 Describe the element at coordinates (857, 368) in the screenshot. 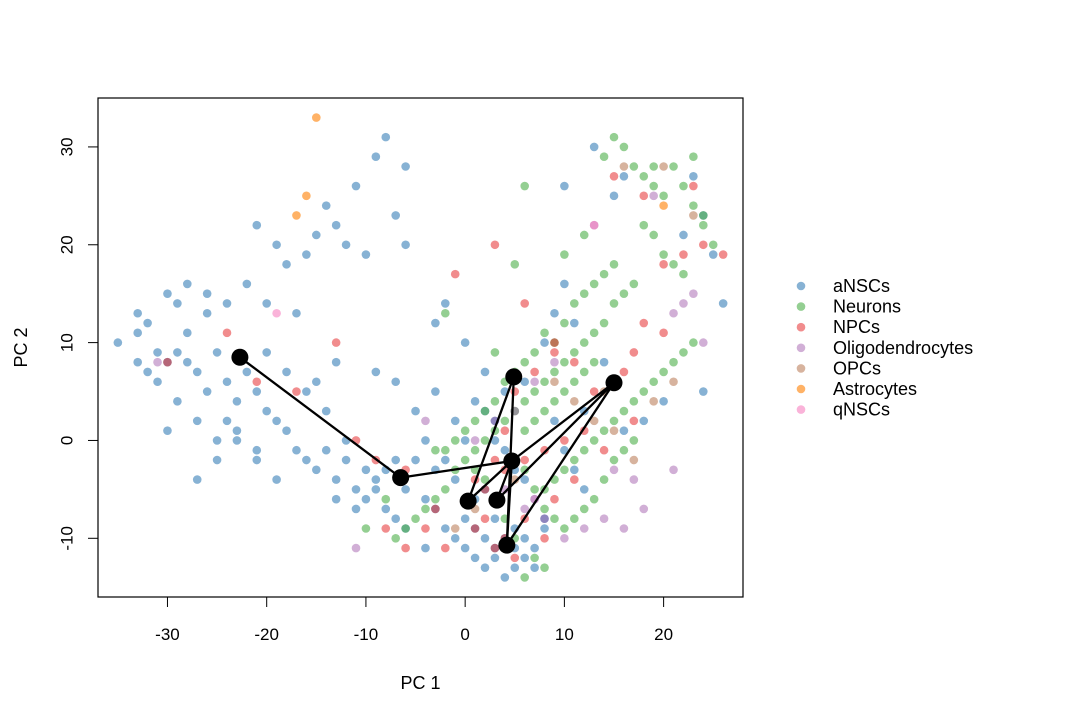

I see `legend-label-opcs: OPCs` at that location.